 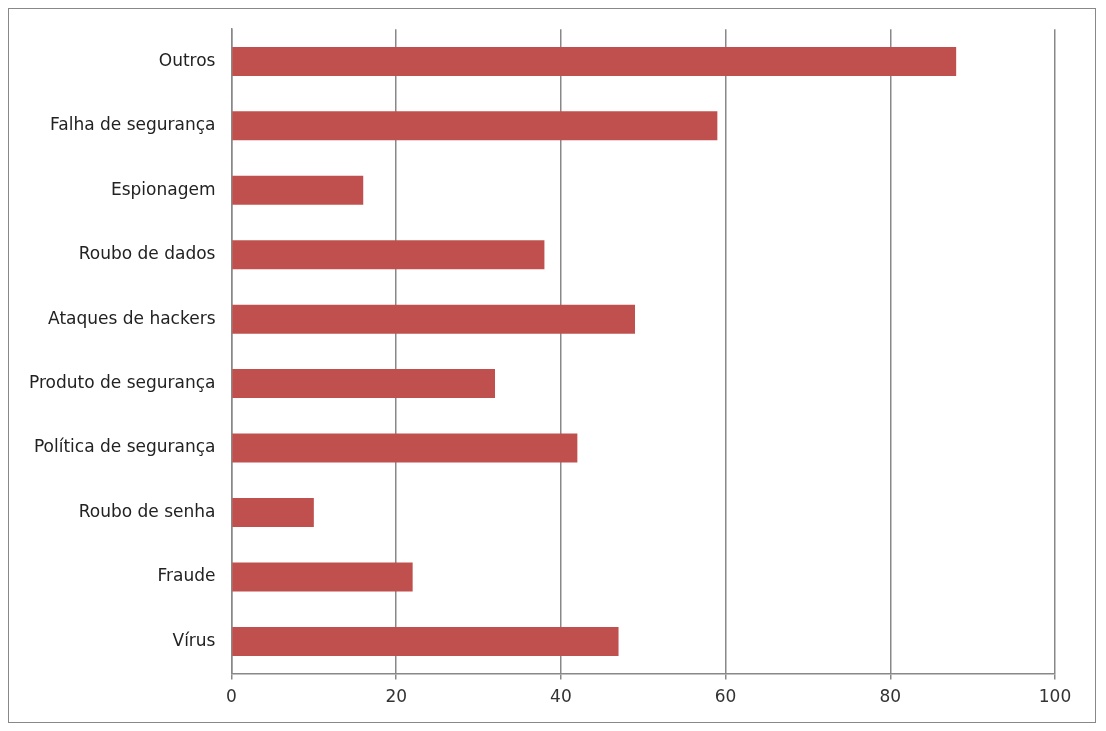 I want to click on y-tick-label: Roubo de dados, so click(x=147, y=253).